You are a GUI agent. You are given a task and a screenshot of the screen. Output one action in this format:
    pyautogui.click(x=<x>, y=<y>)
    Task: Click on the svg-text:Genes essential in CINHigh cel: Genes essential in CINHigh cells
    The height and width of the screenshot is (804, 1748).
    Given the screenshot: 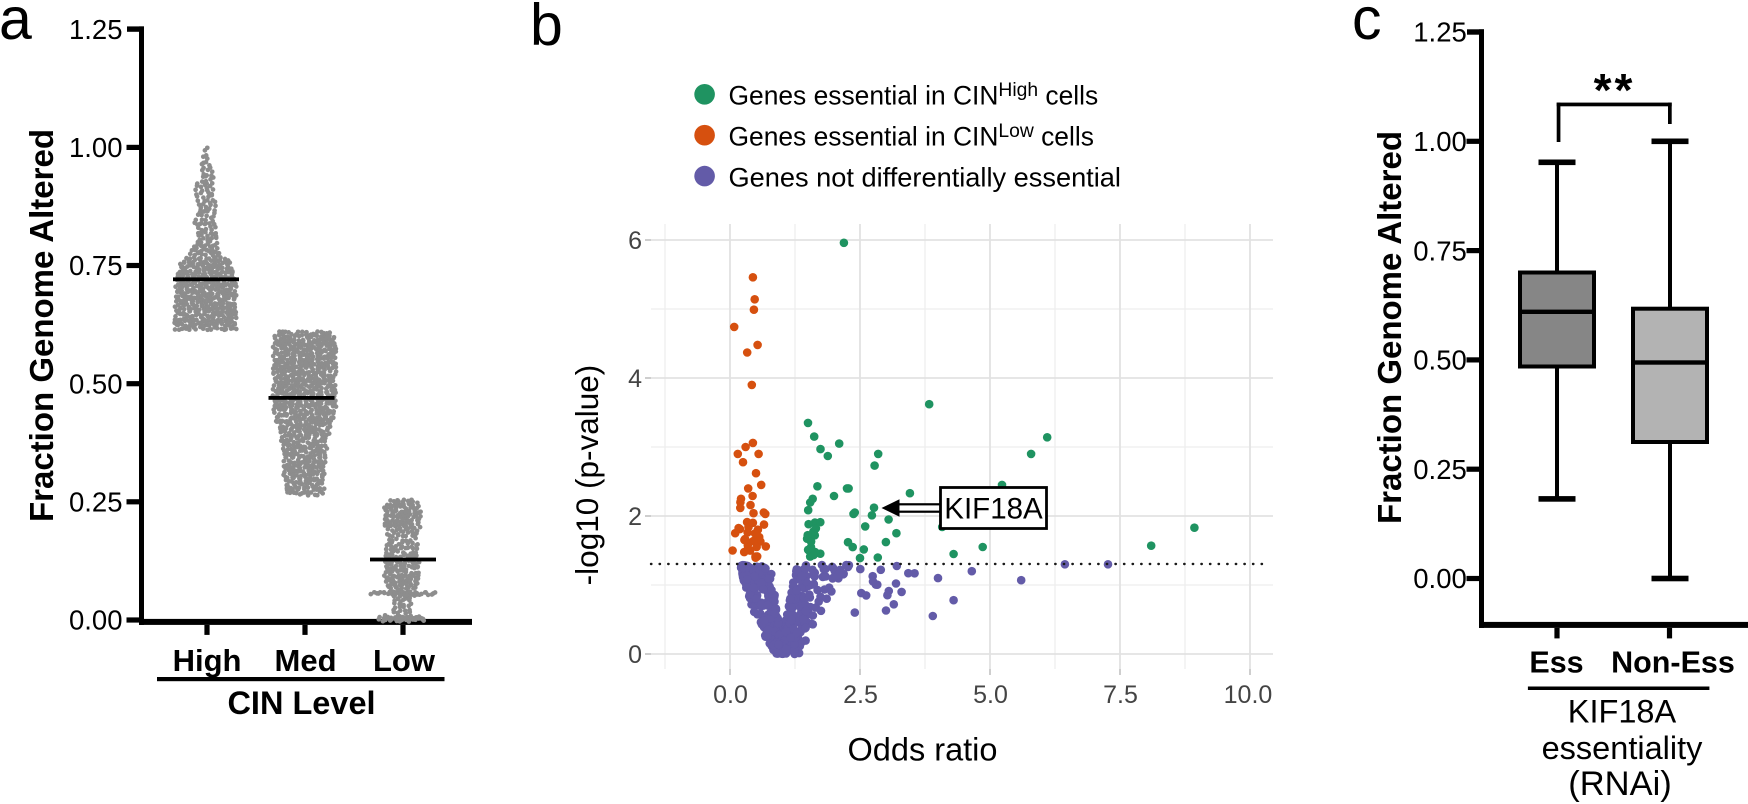 What is the action you would take?
    pyautogui.click(x=914, y=95)
    